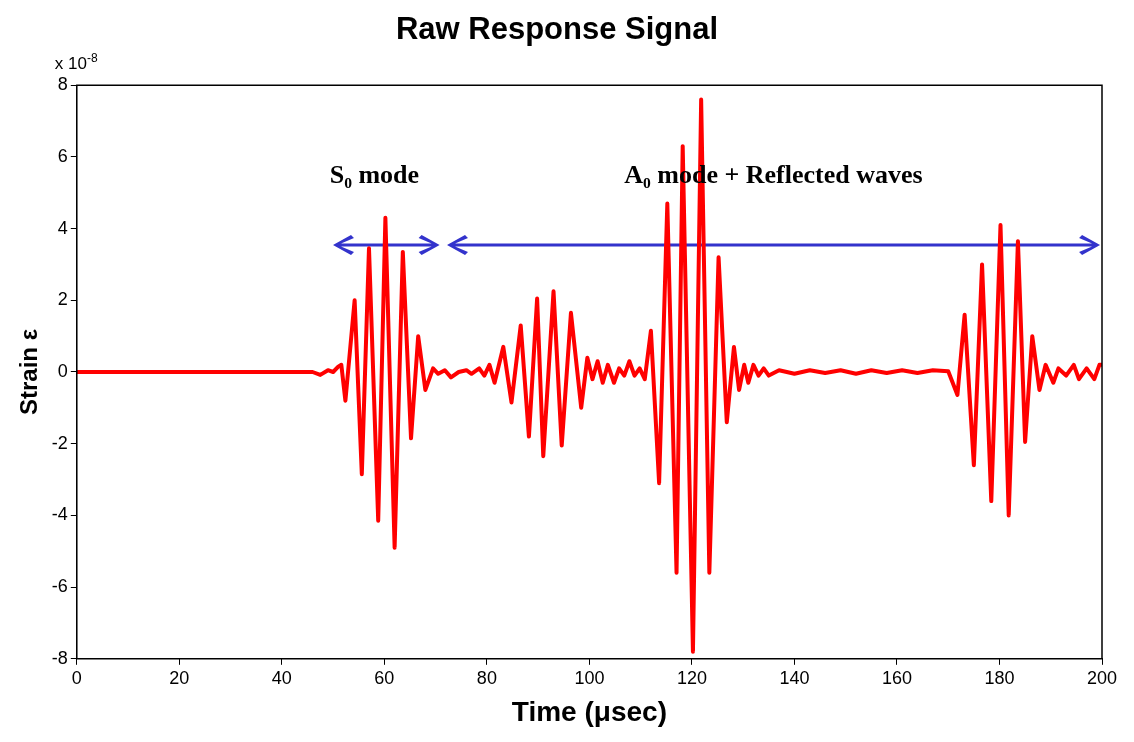 The image size is (1134, 742). I want to click on x-tick-label: 180, so click(999, 677).